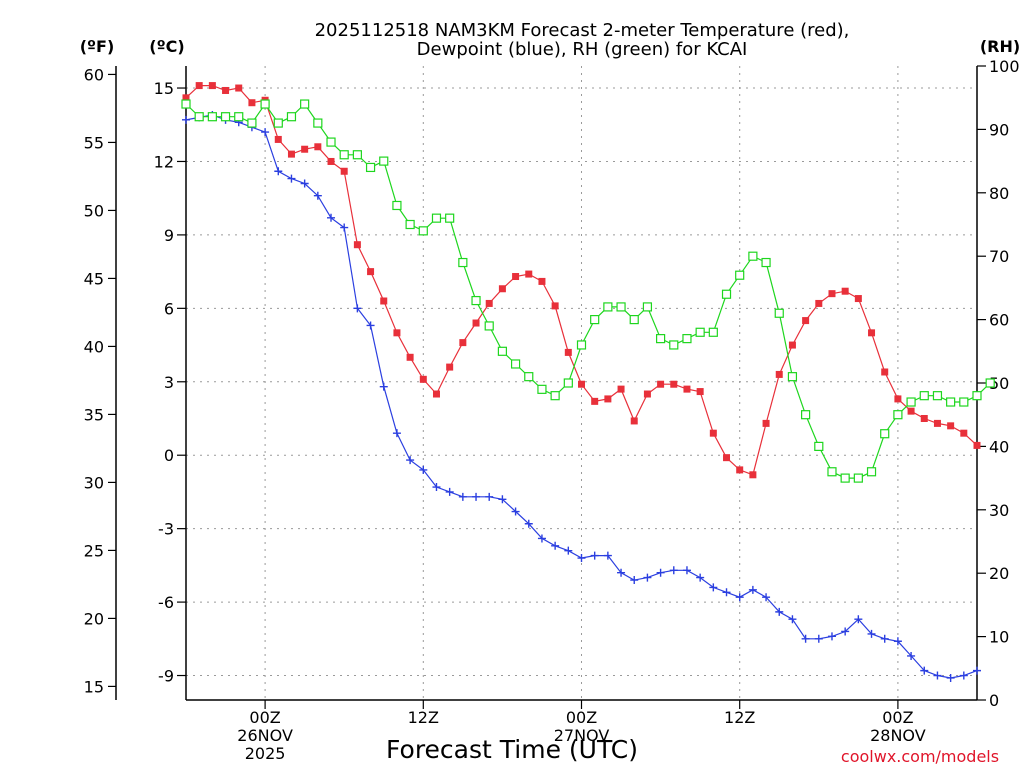 The height and width of the screenshot is (768, 1024). What do you see at coordinates (999, 320) in the screenshot?
I see `rh-tick-label: 60` at bounding box center [999, 320].